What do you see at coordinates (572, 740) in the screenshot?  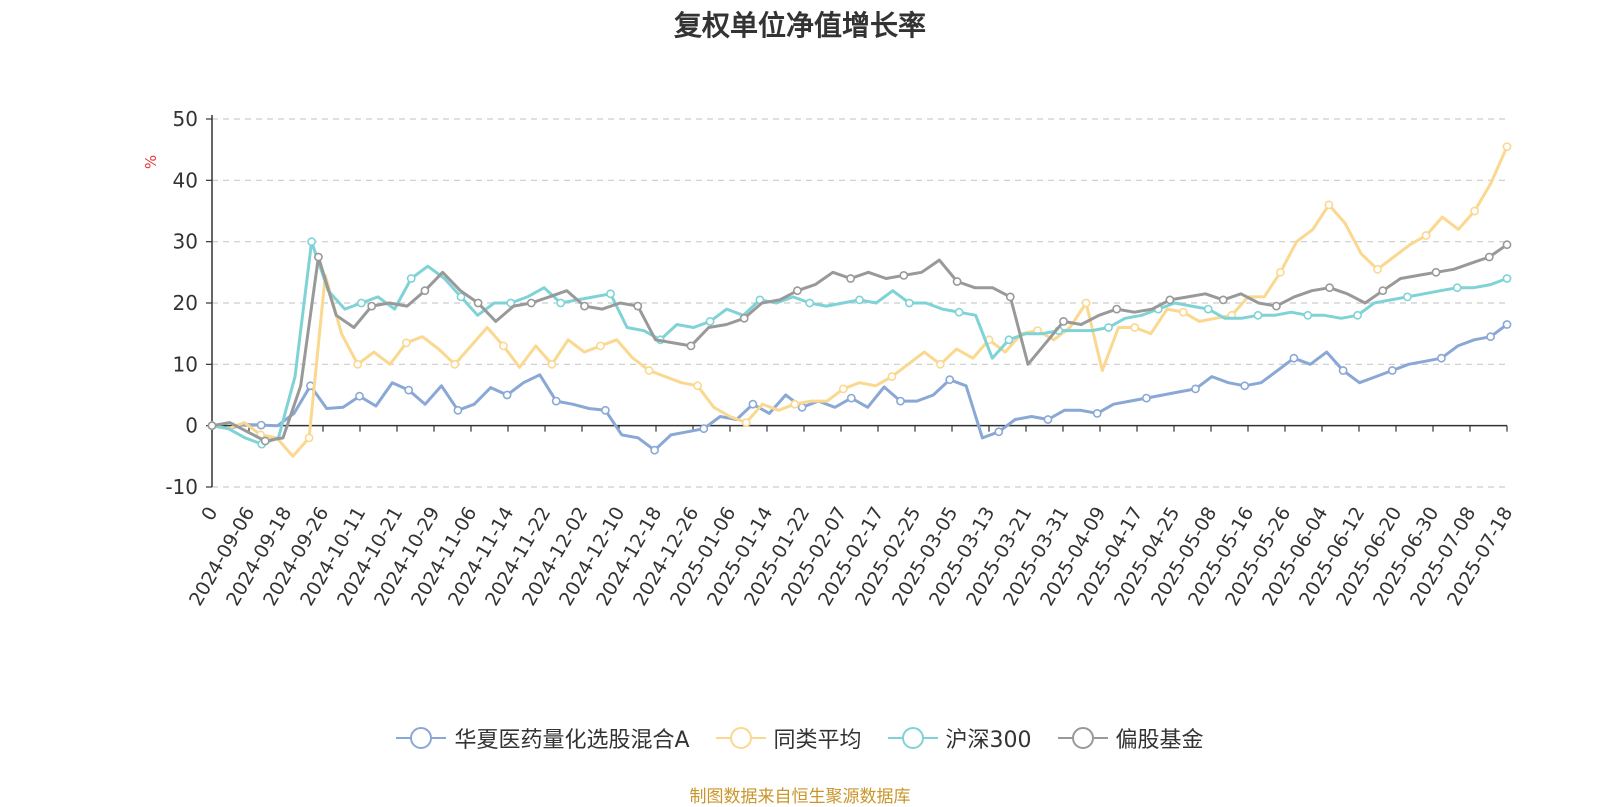 I see `legend-label: 华夏医药量化选股混合A` at bounding box center [572, 740].